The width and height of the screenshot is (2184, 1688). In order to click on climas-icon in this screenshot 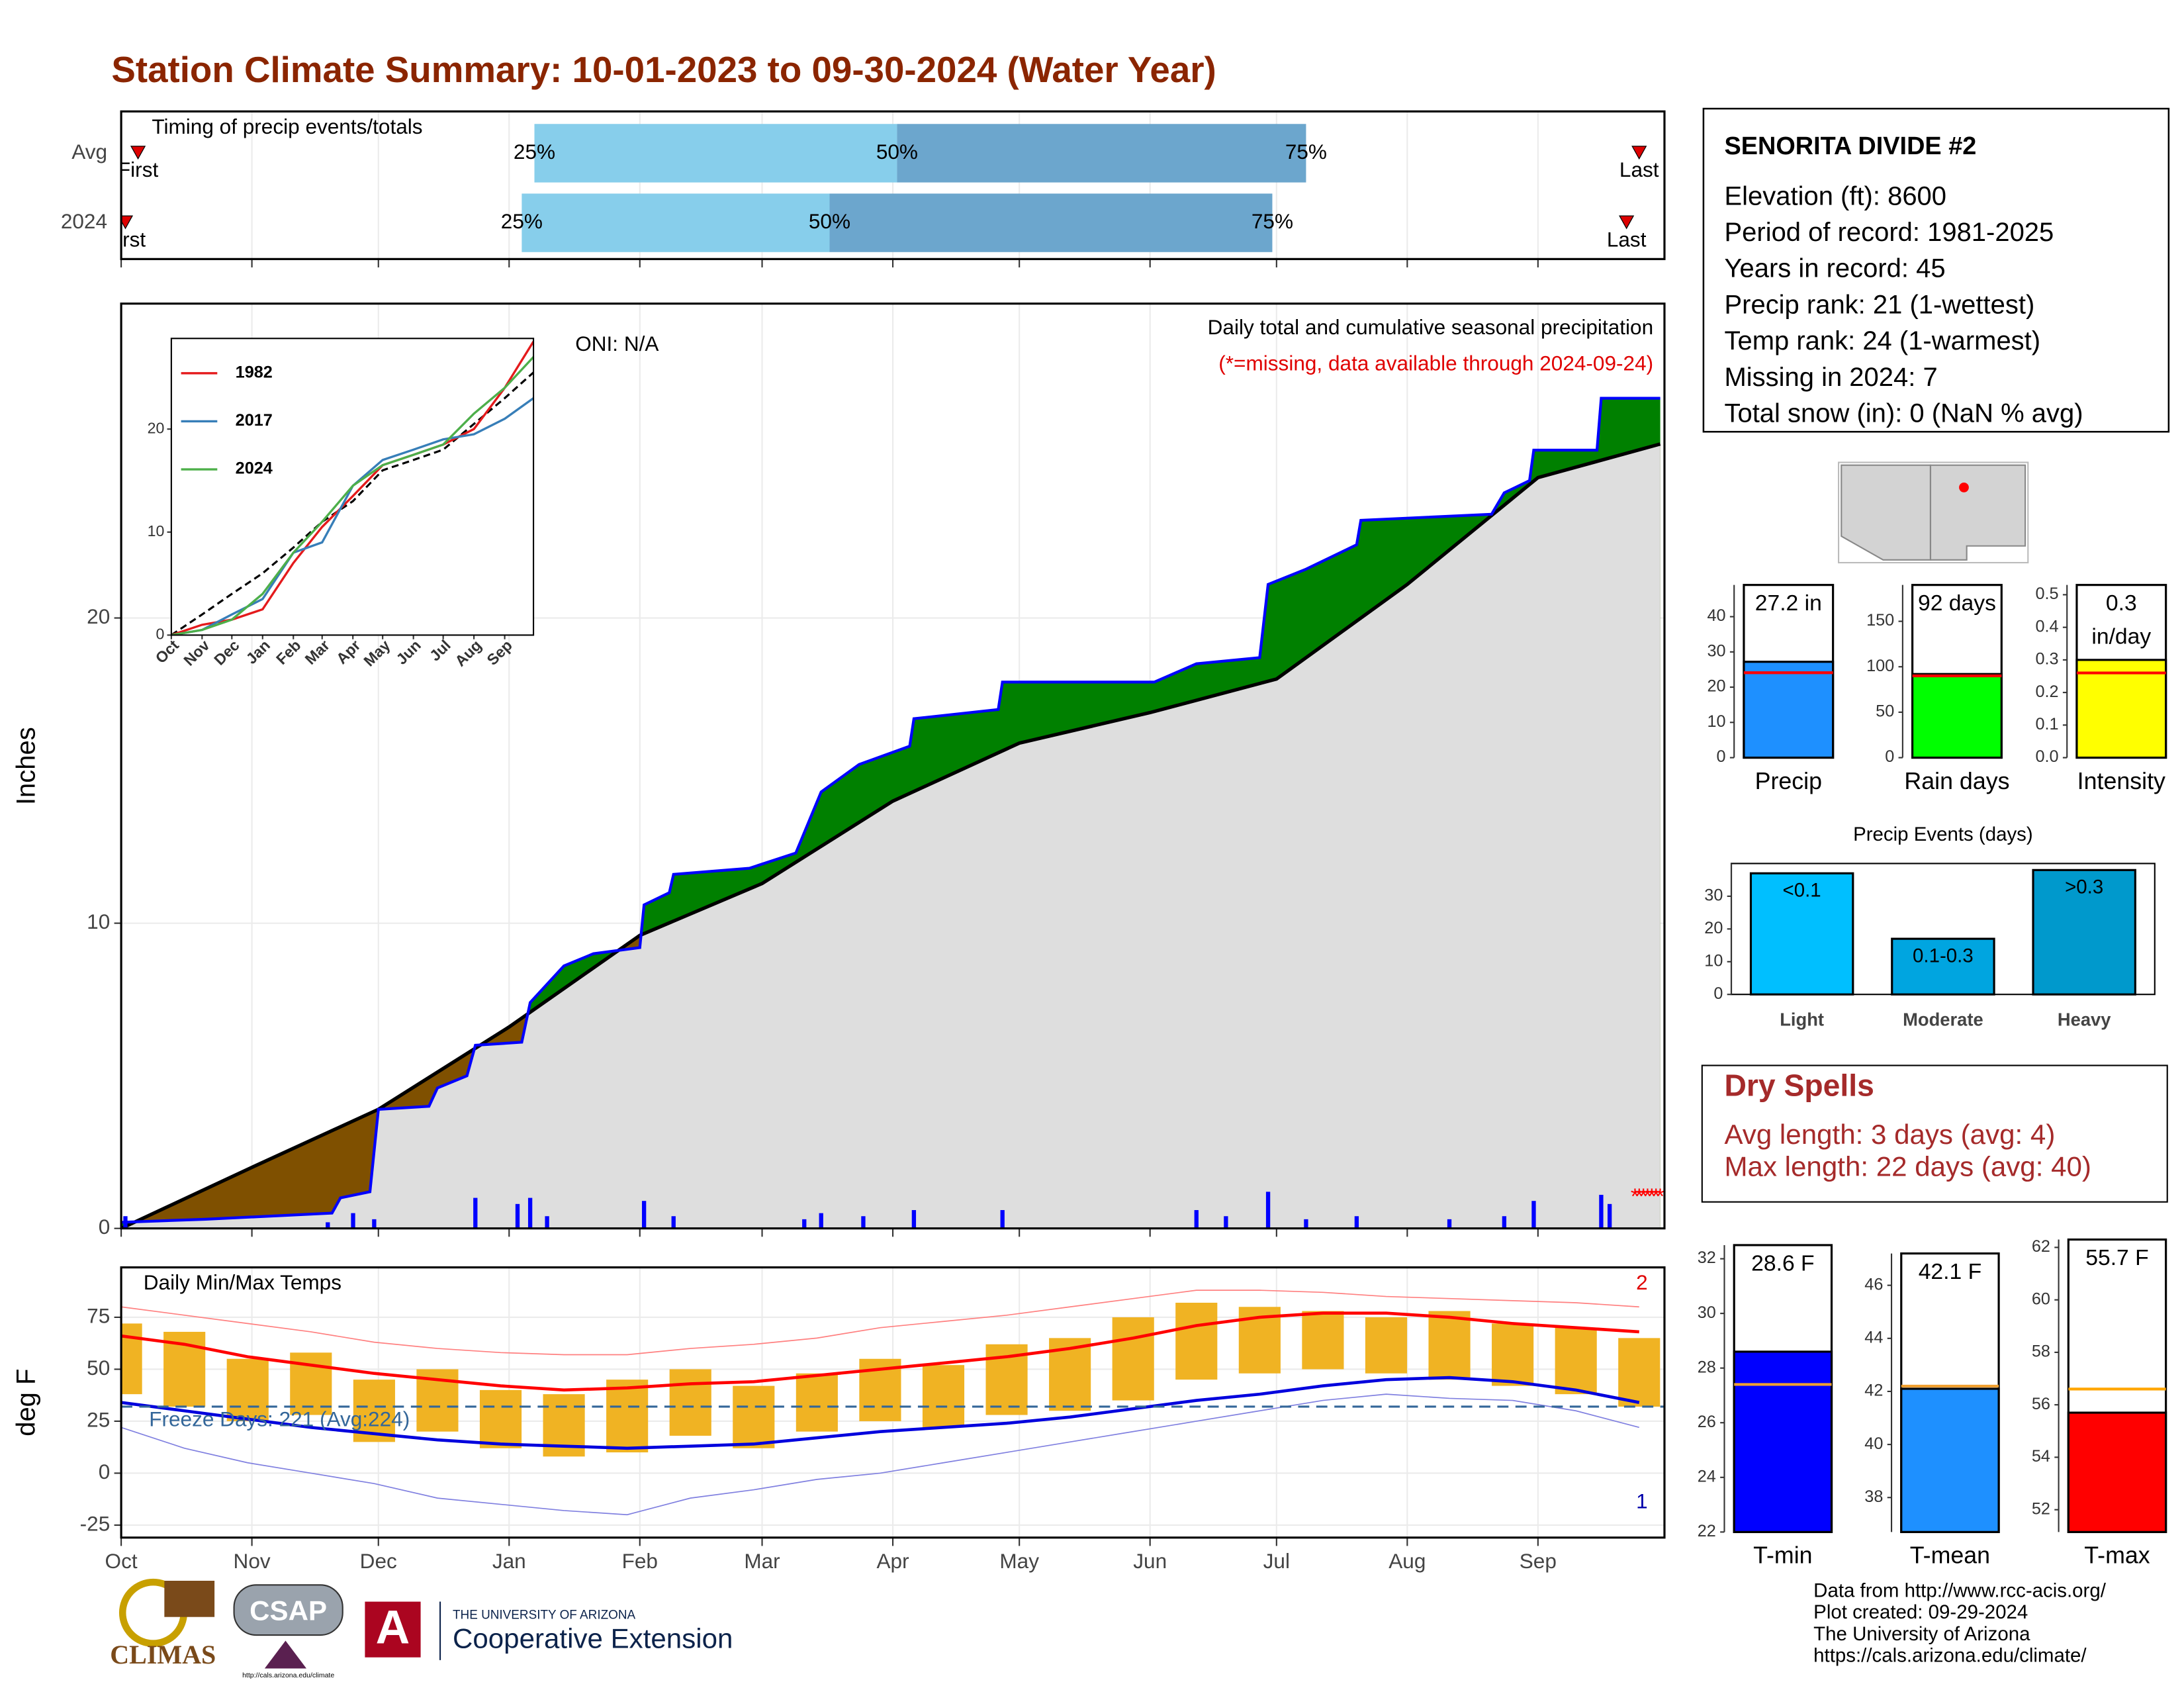, I will do `click(189, 1598)`.